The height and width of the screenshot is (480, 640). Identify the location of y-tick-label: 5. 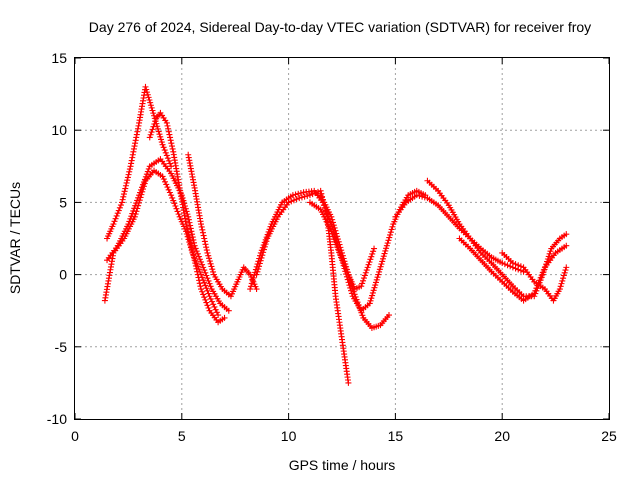
(63, 202).